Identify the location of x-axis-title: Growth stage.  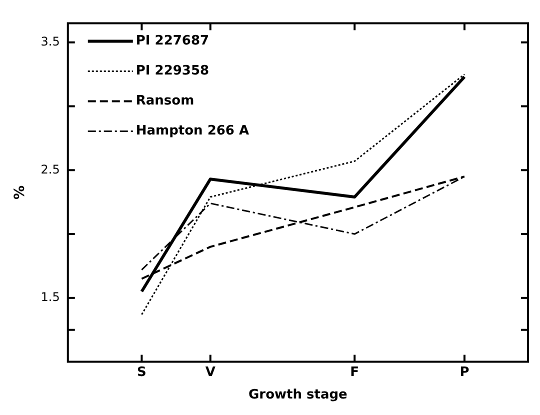
(298, 395).